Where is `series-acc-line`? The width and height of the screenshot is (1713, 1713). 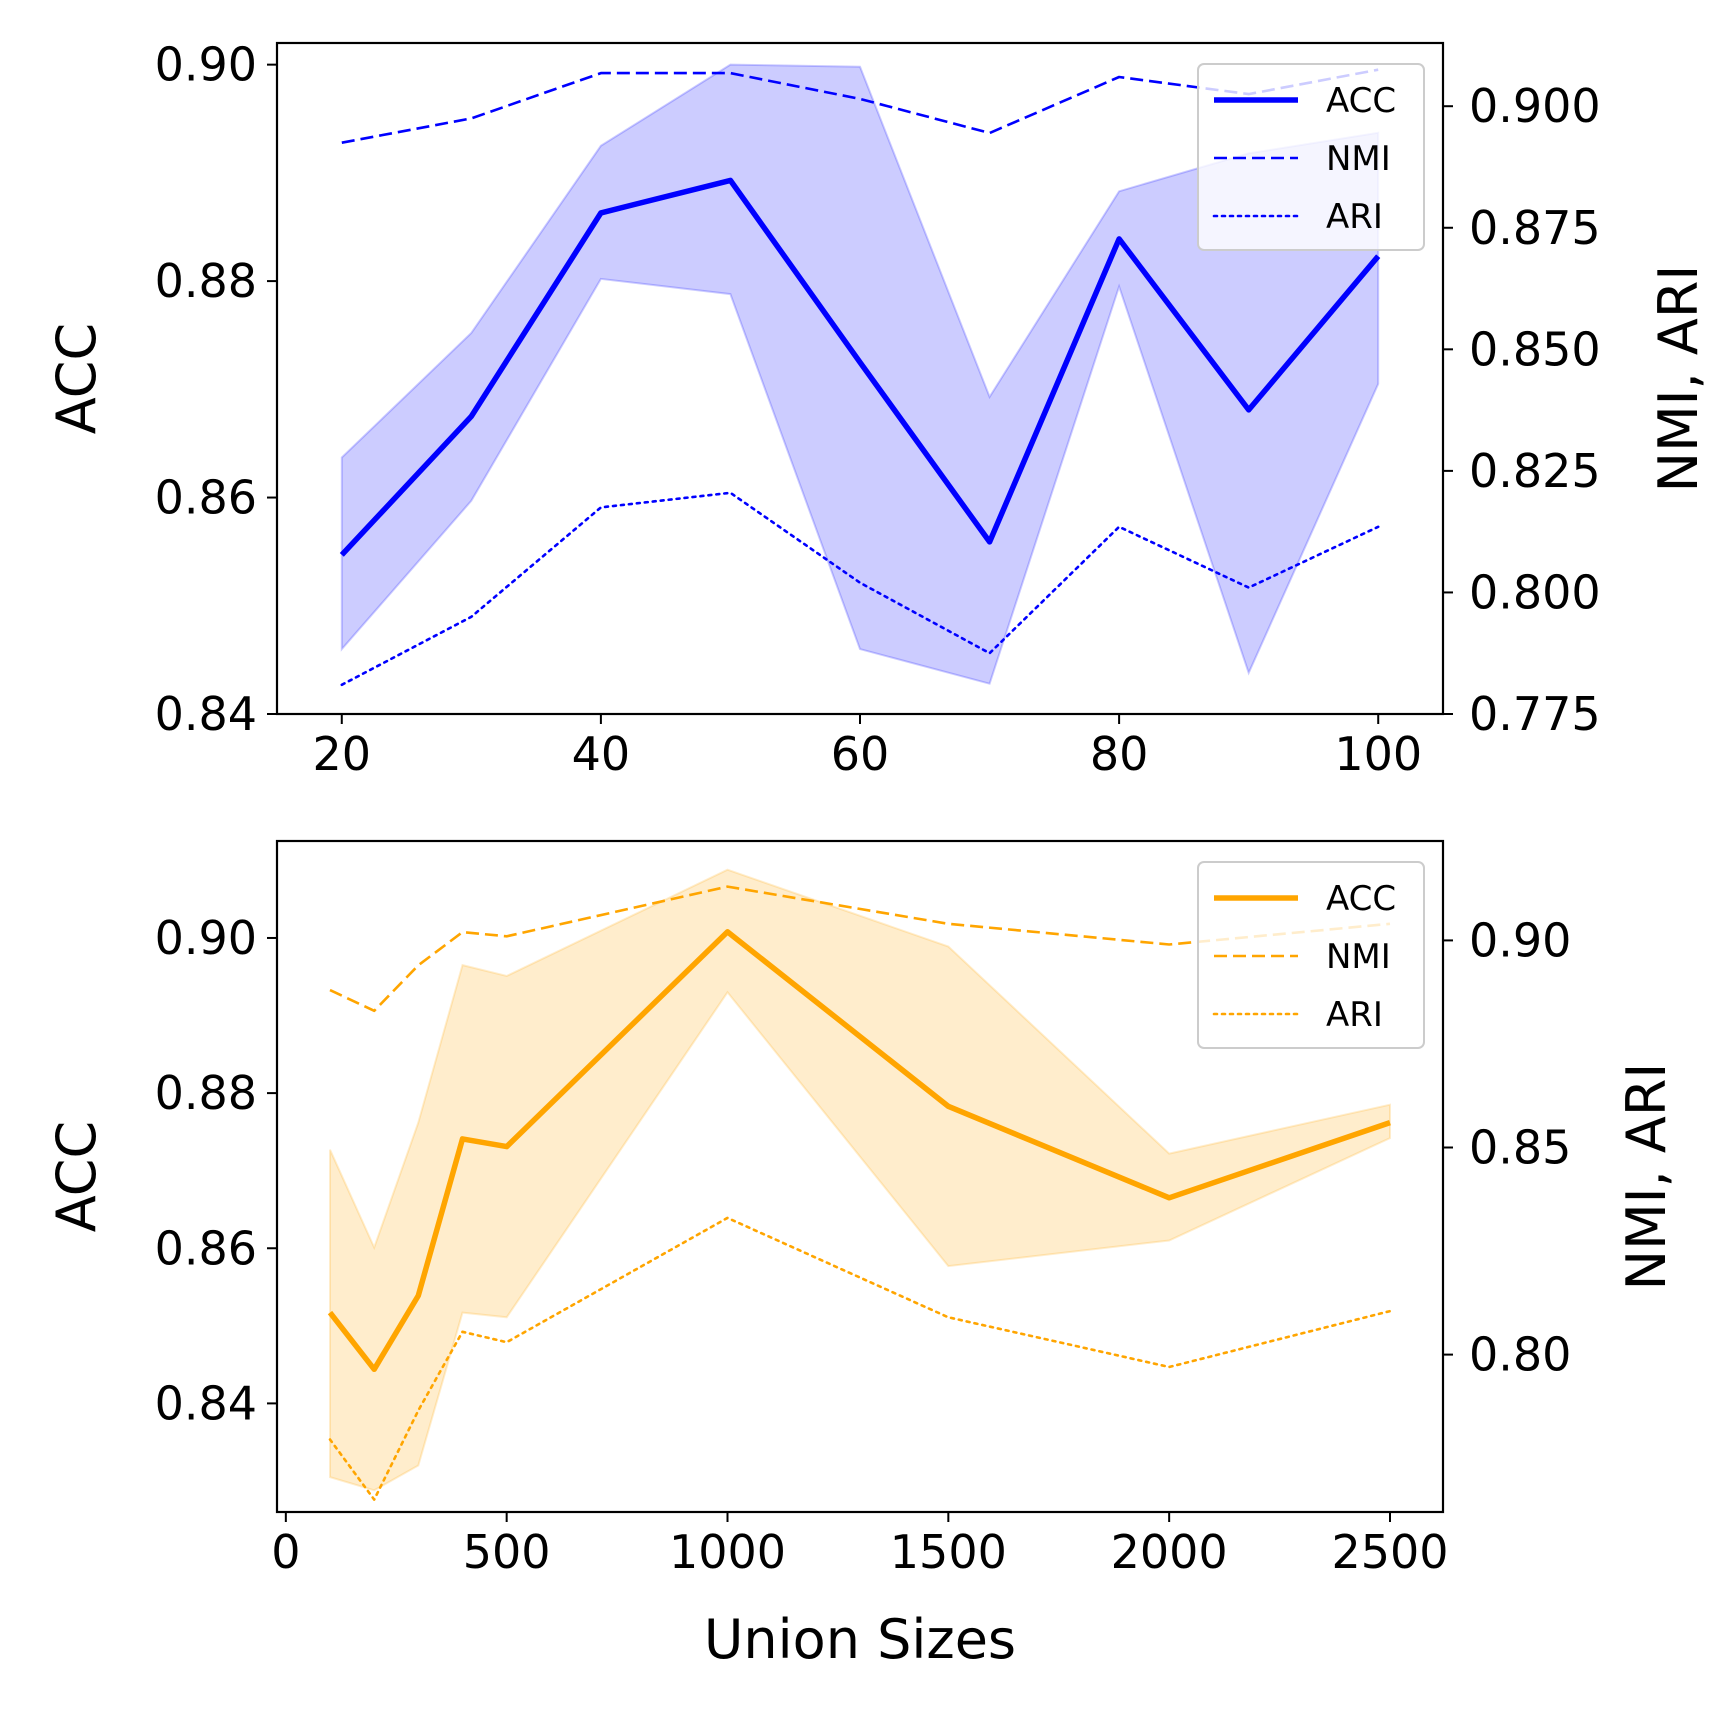 series-acc-line is located at coordinates (860, 367).